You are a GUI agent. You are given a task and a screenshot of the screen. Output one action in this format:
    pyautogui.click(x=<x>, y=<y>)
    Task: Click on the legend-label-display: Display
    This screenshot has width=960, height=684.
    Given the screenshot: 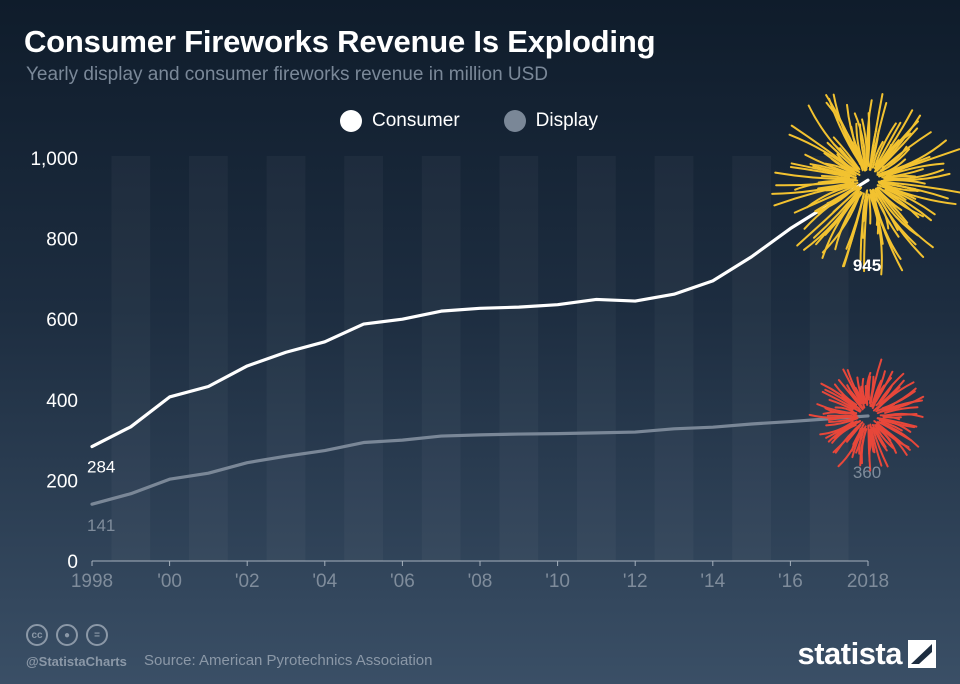 What is the action you would take?
    pyautogui.click(x=566, y=120)
    